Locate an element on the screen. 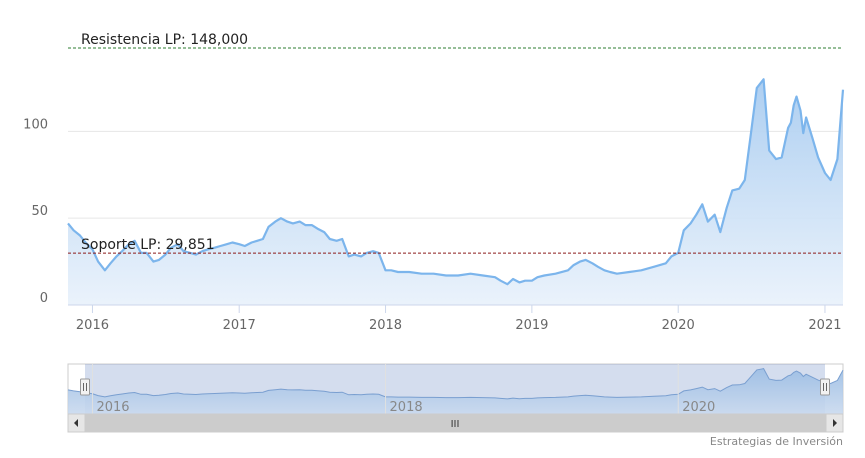 This screenshot has width=865, height=458. x-tick-label: 2020 is located at coordinates (678, 325).